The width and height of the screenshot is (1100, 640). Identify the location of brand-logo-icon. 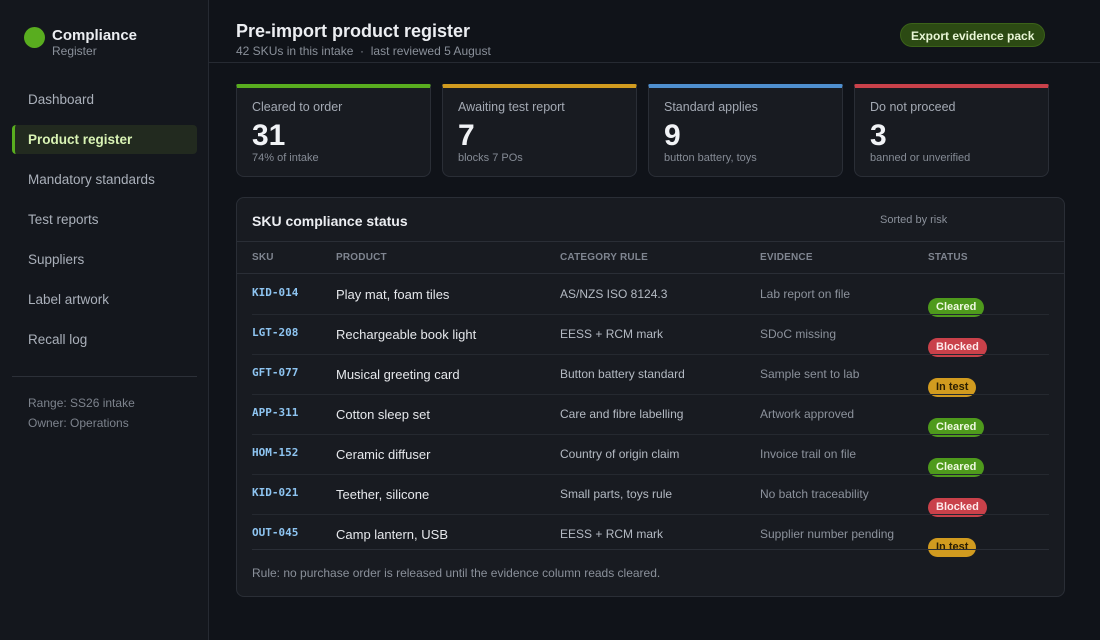
(34, 37).